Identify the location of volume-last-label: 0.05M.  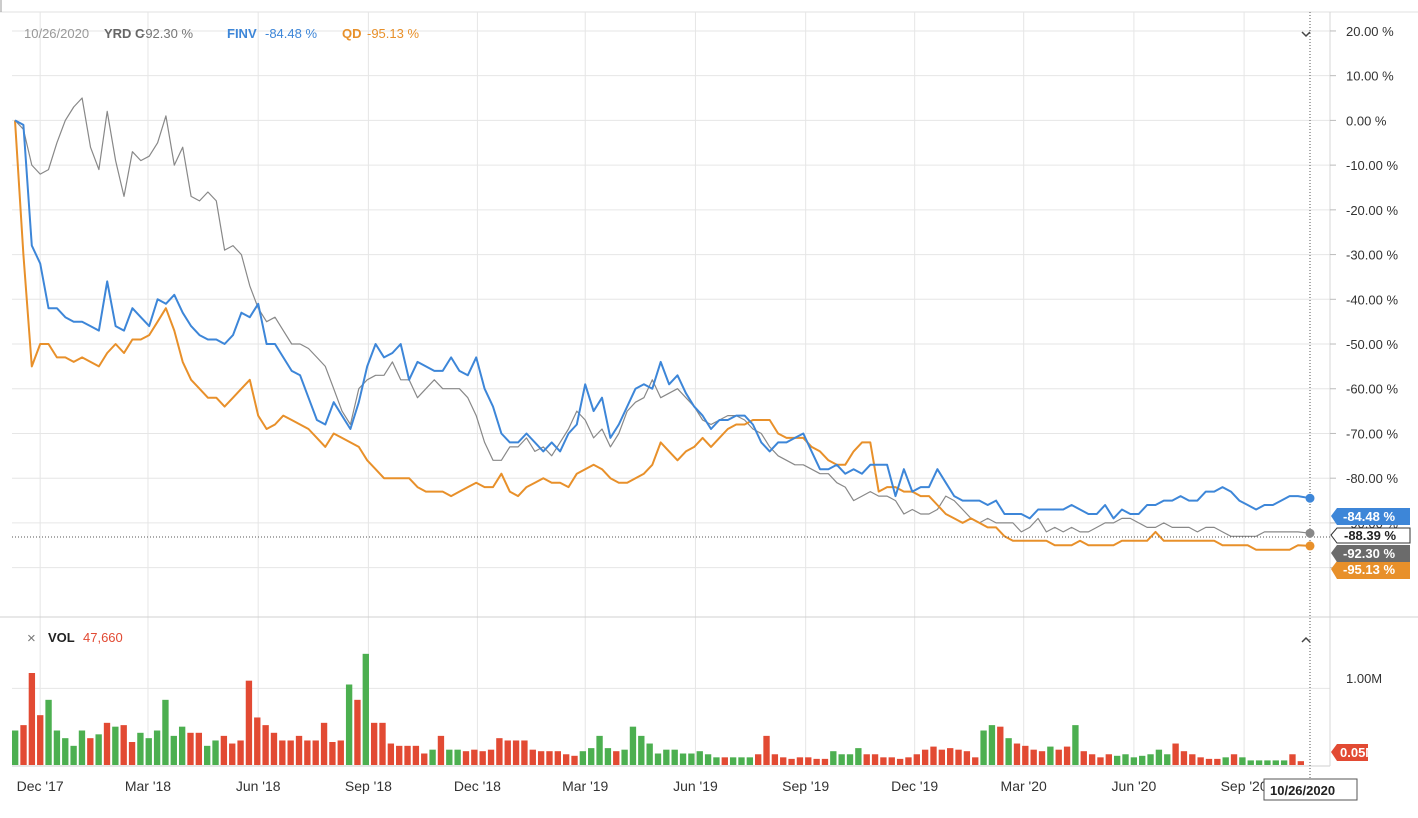
(1353, 752).